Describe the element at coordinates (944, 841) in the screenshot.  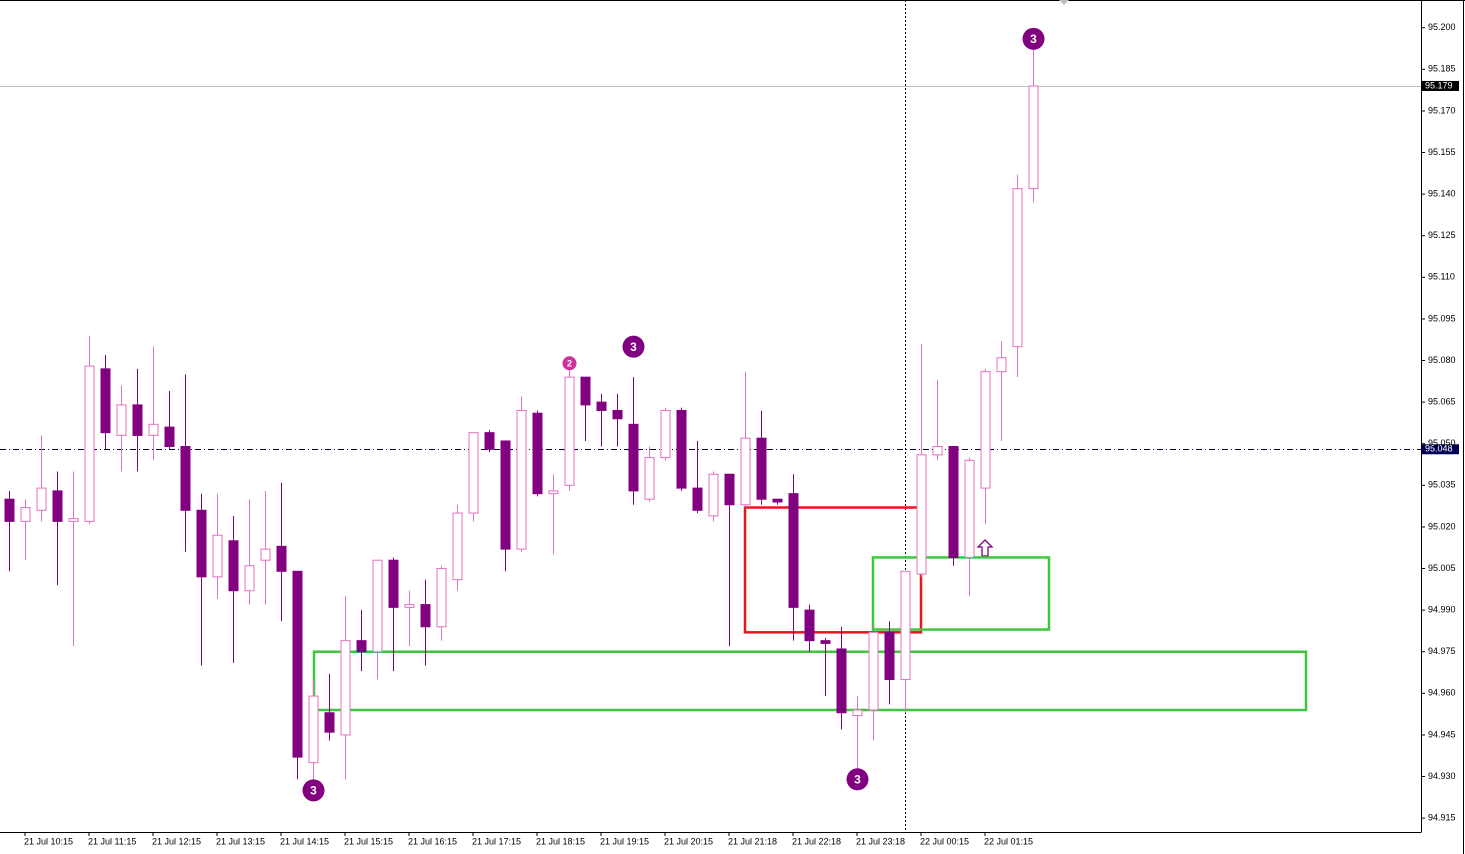
I see `x-tick-label: 22 Jul 00:15` at that location.